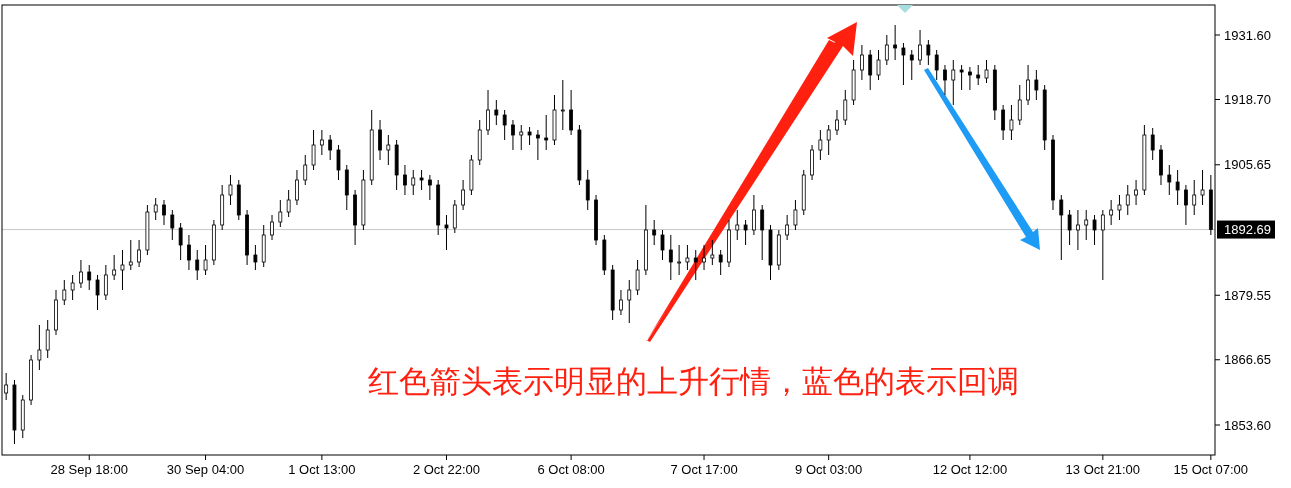 The image size is (1291, 488). What do you see at coordinates (1211, 469) in the screenshot?
I see `x-tick-label: 15 Oct 07:00` at bounding box center [1211, 469].